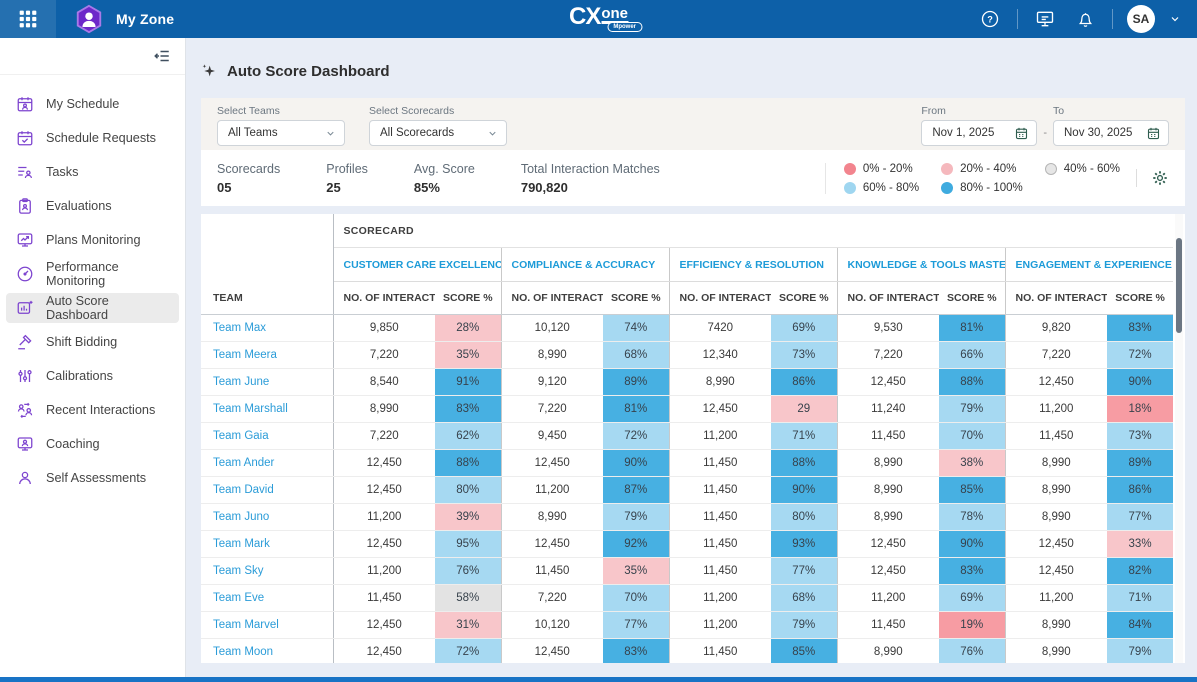 This screenshot has height=682, width=1197. Describe the element at coordinates (412, 111) in the screenshot. I see `select-scorecards-label: Select Scorecards` at that location.